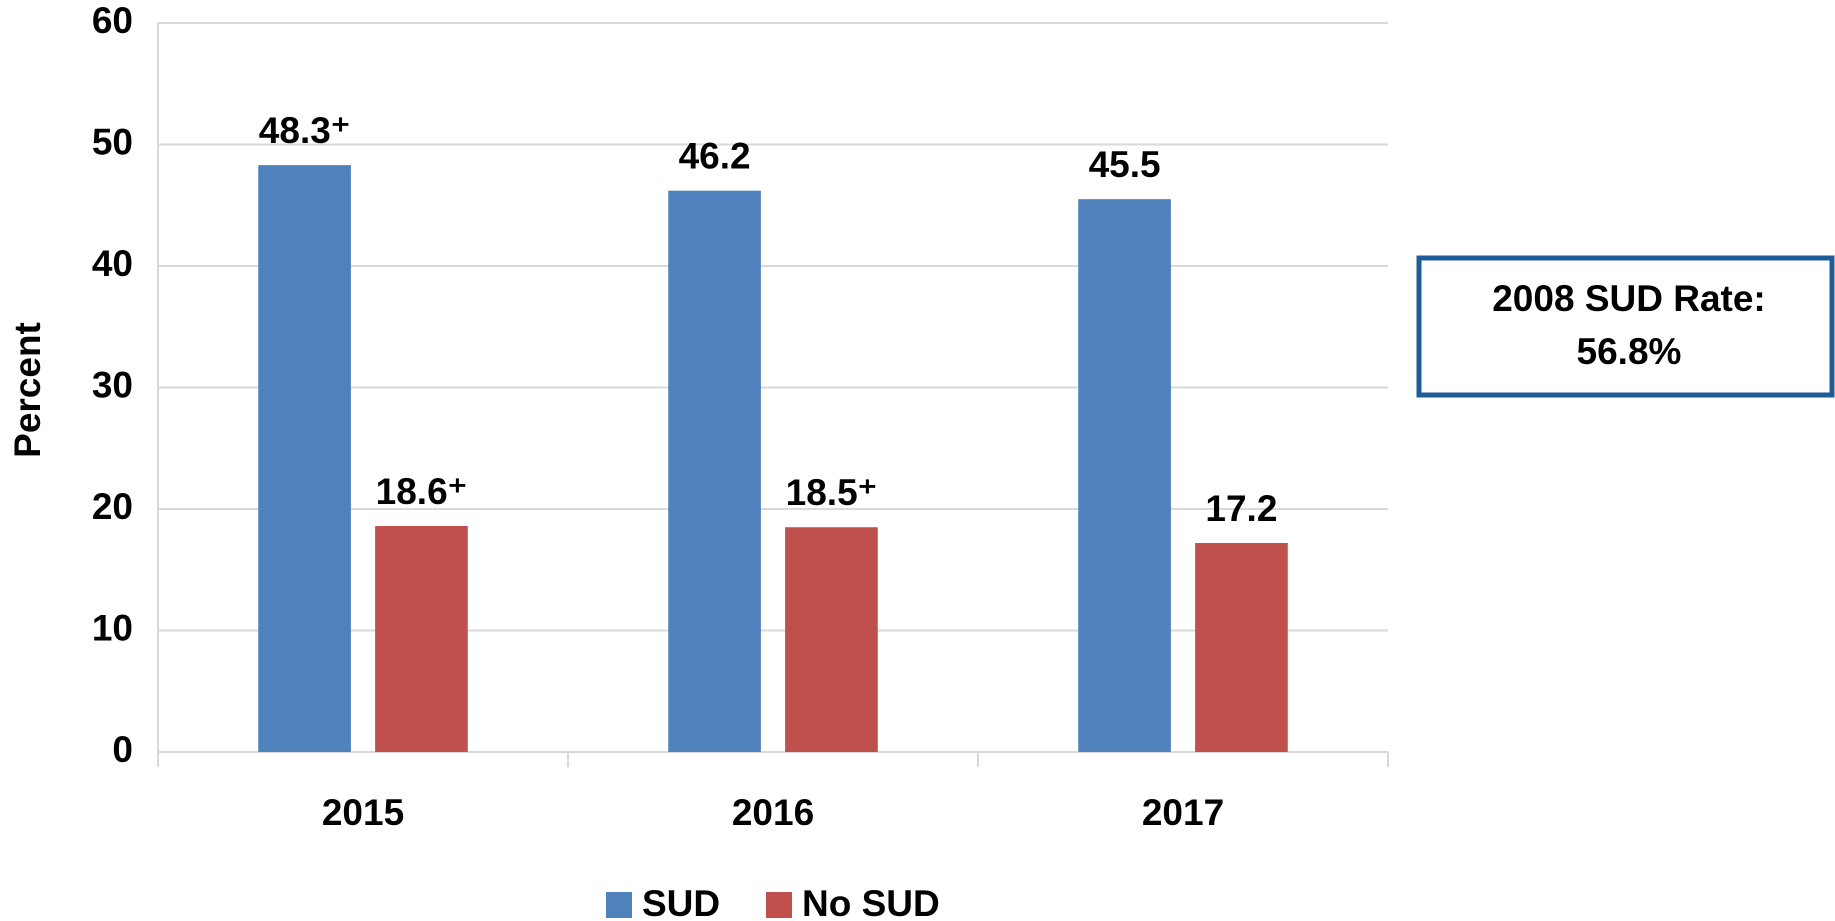  I want to click on value-label: 18.6⁺, so click(422, 491).